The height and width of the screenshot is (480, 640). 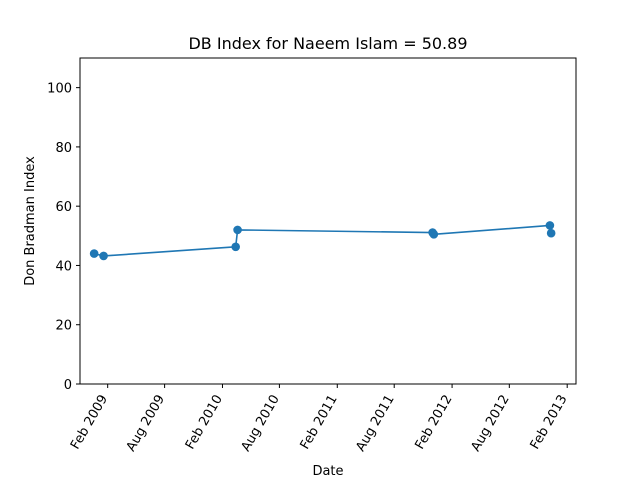 I want to click on chart-title: DB Index for Naeem Islam = 50.89, so click(x=327, y=43).